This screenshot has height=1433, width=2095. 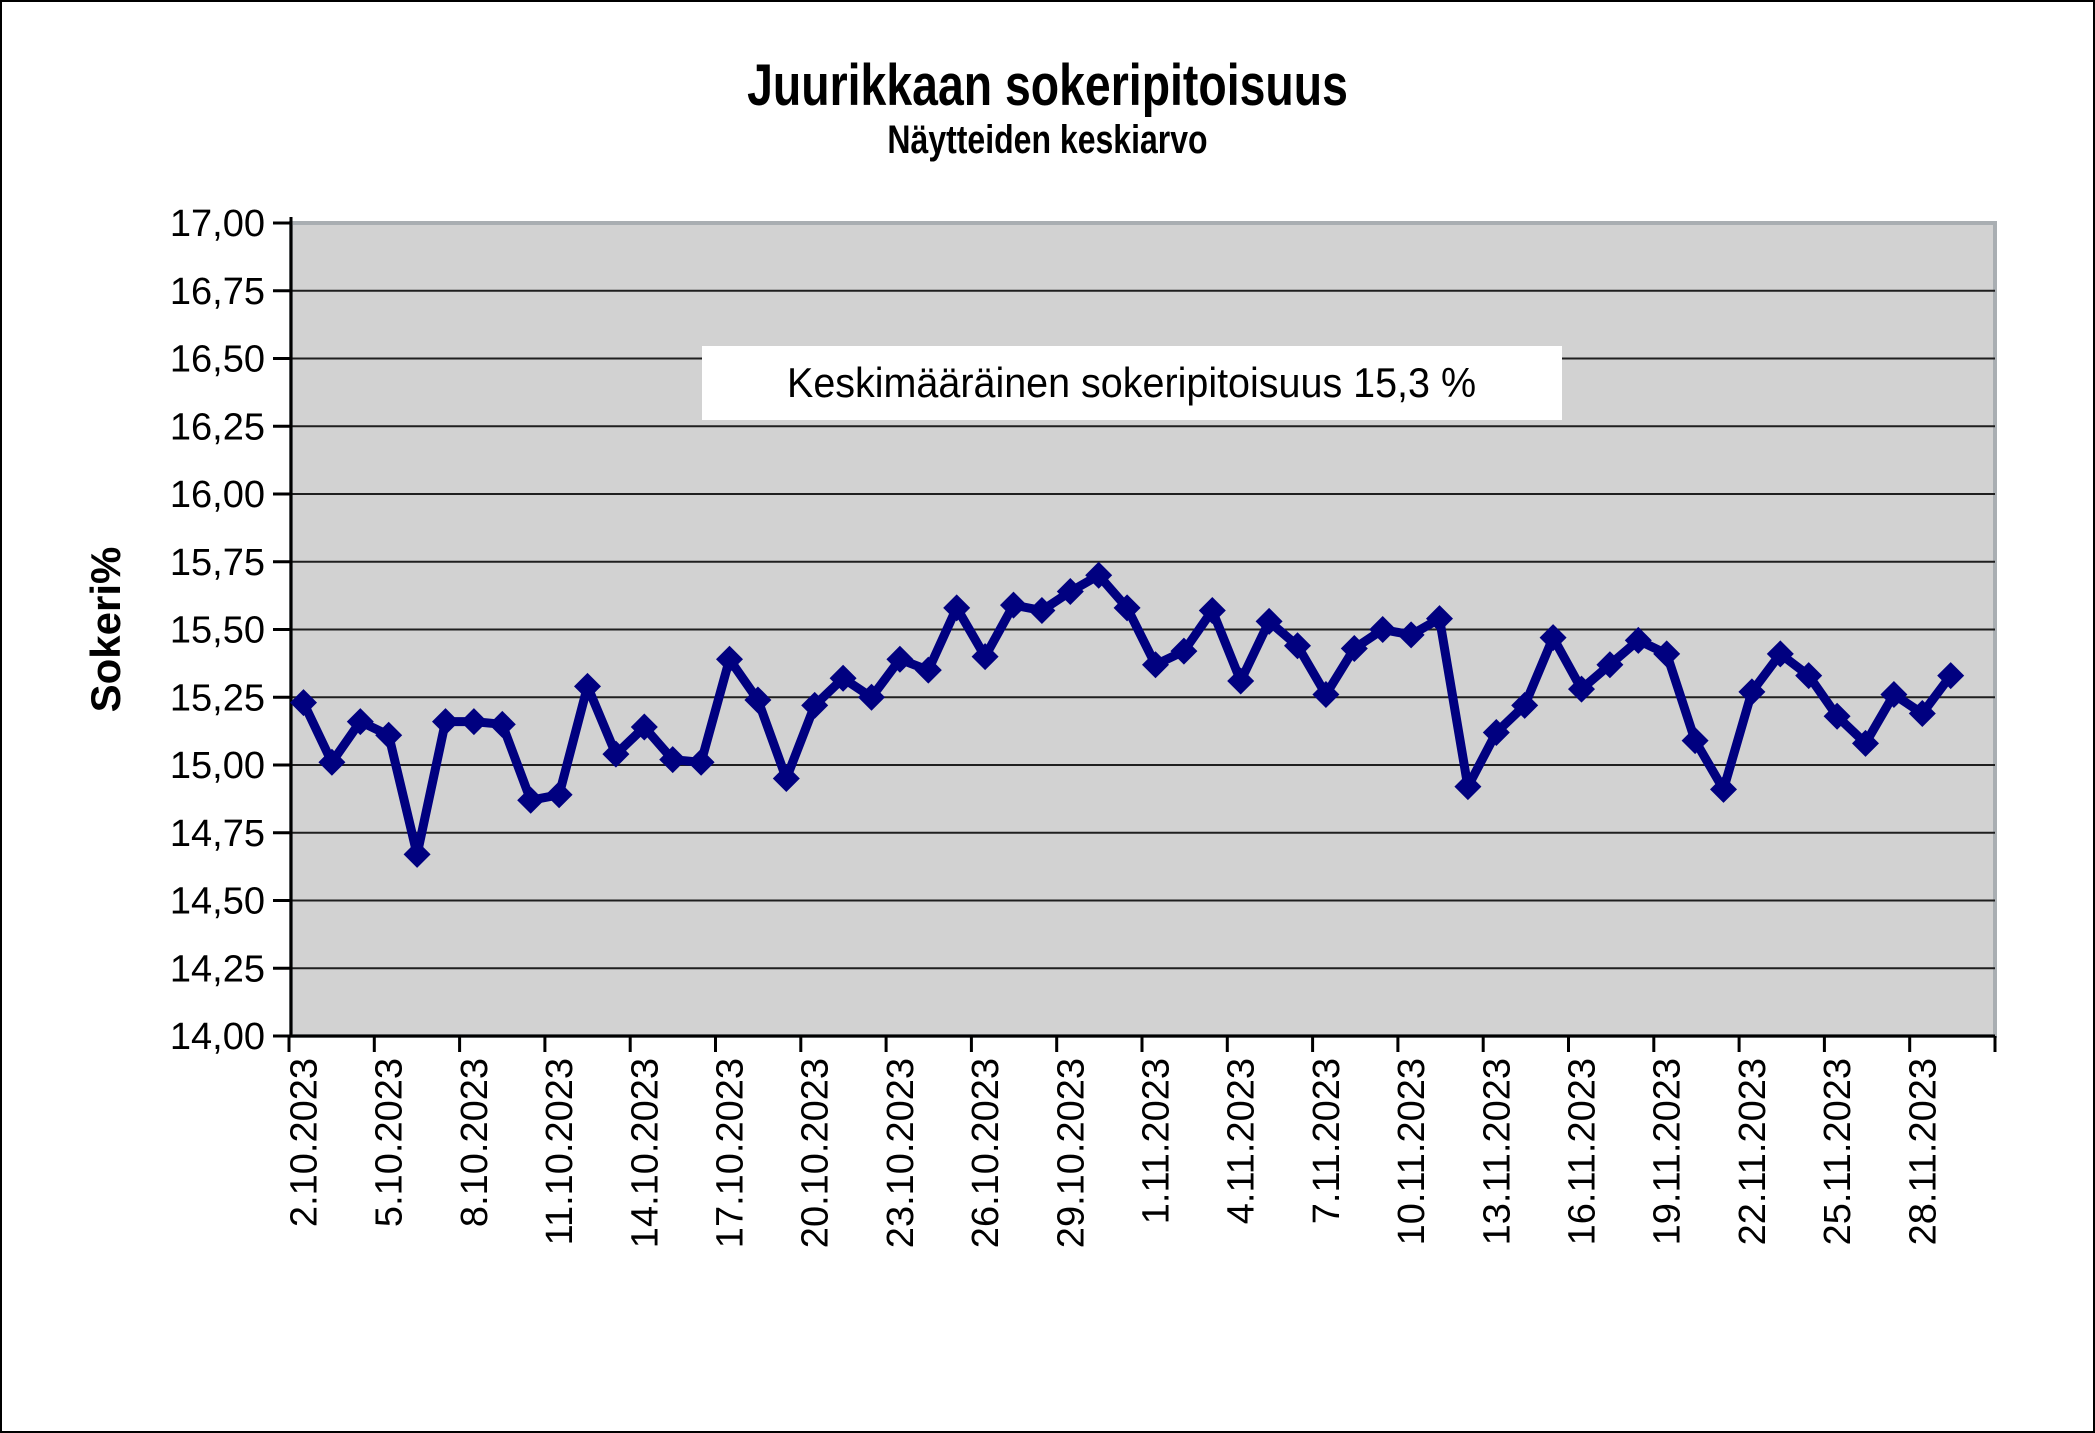 What do you see at coordinates (1047, 140) in the screenshot?
I see `chart-subtitle: Näytteiden keskiarvo` at bounding box center [1047, 140].